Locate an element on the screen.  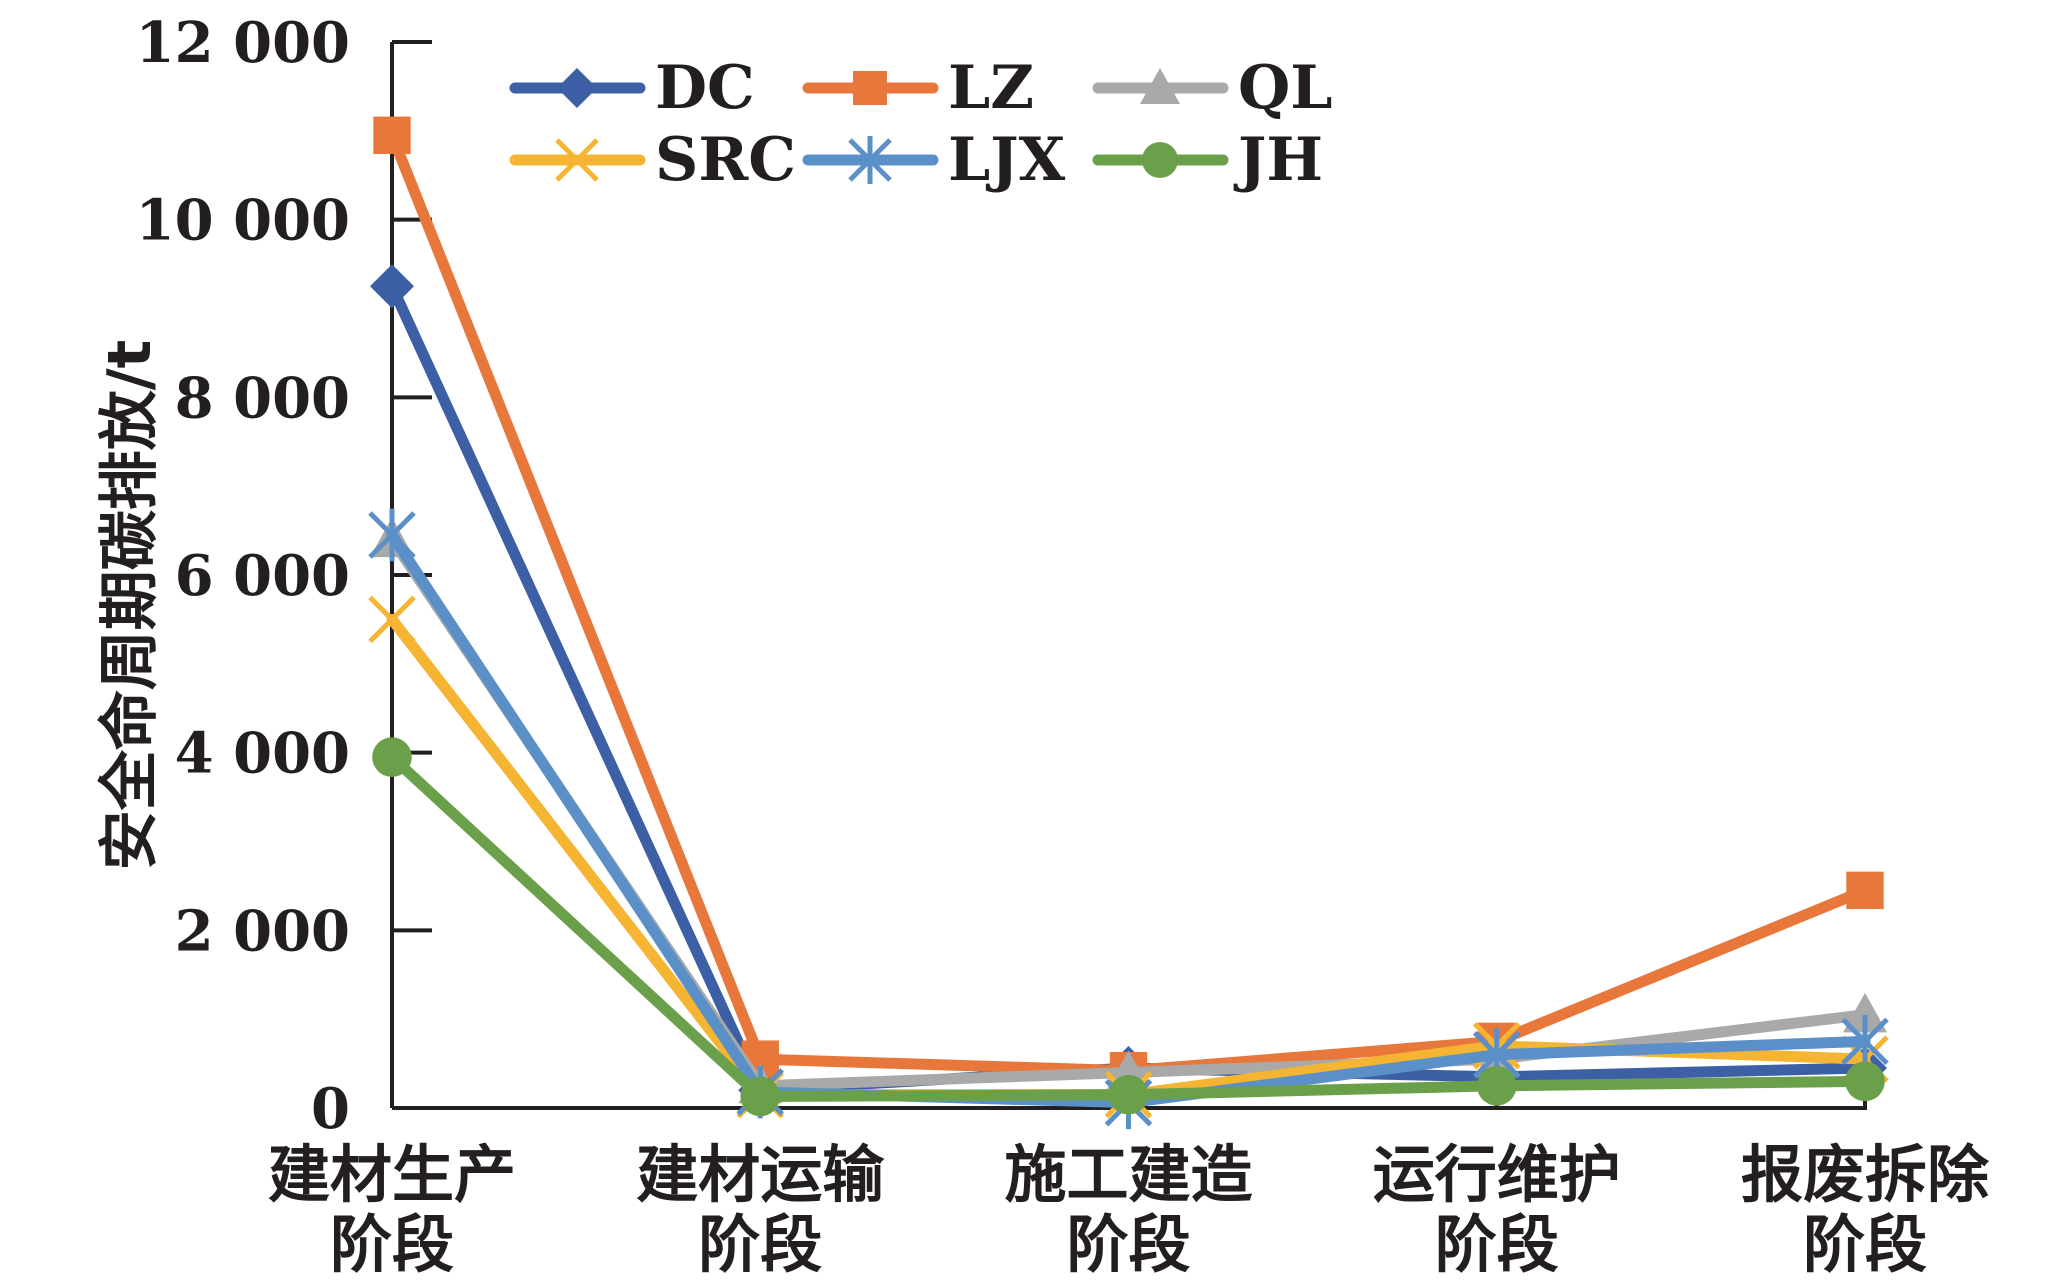
legend-label: LZ is located at coordinates (991, 88).